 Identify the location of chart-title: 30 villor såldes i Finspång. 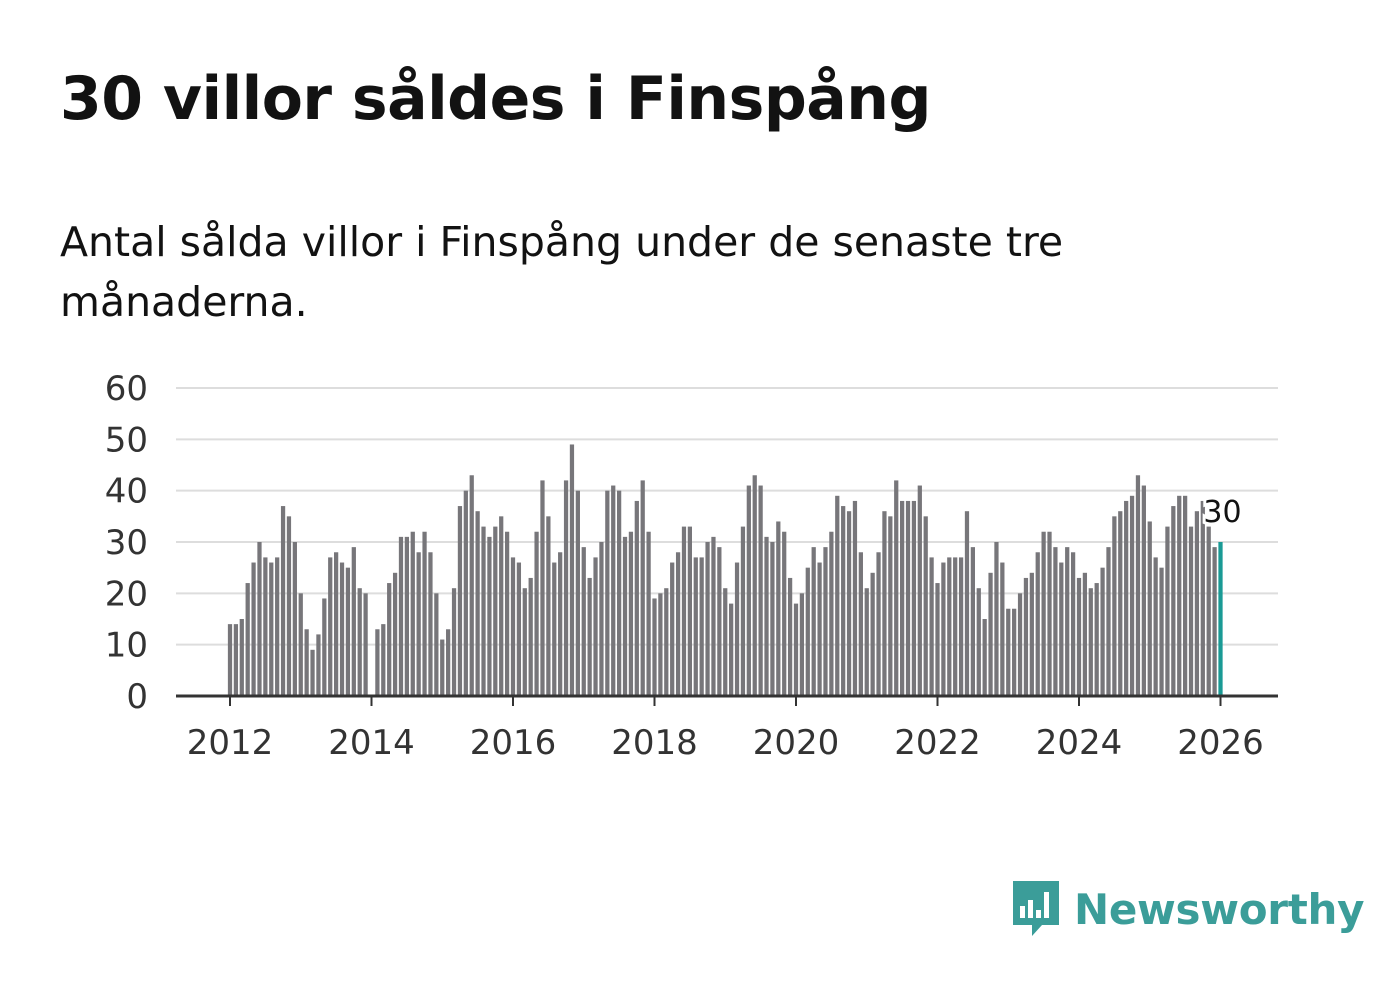
(495, 99).